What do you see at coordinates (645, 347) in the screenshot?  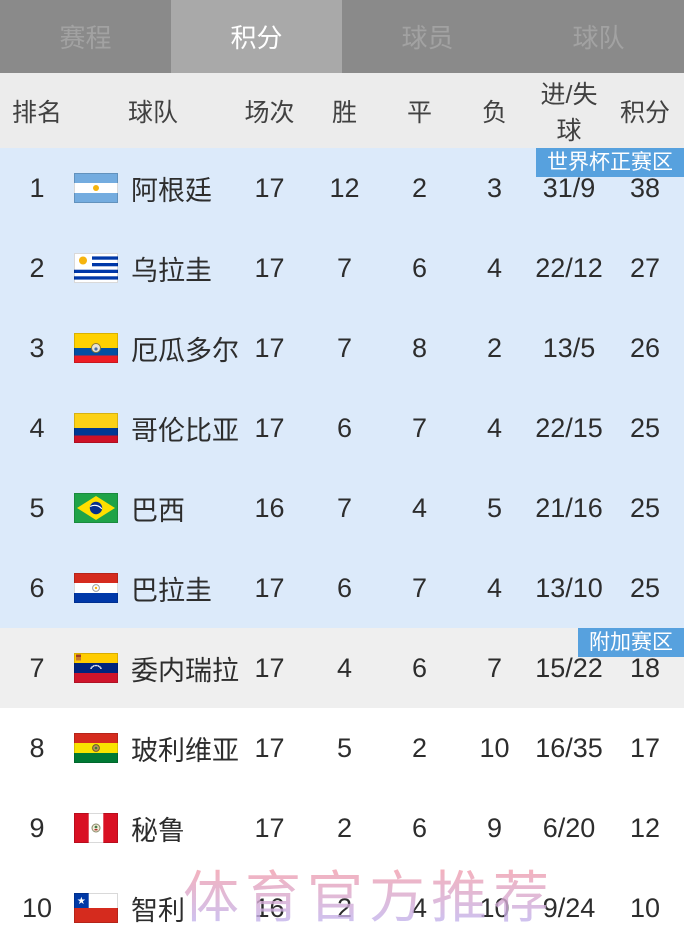 I see `points-cell: 26` at bounding box center [645, 347].